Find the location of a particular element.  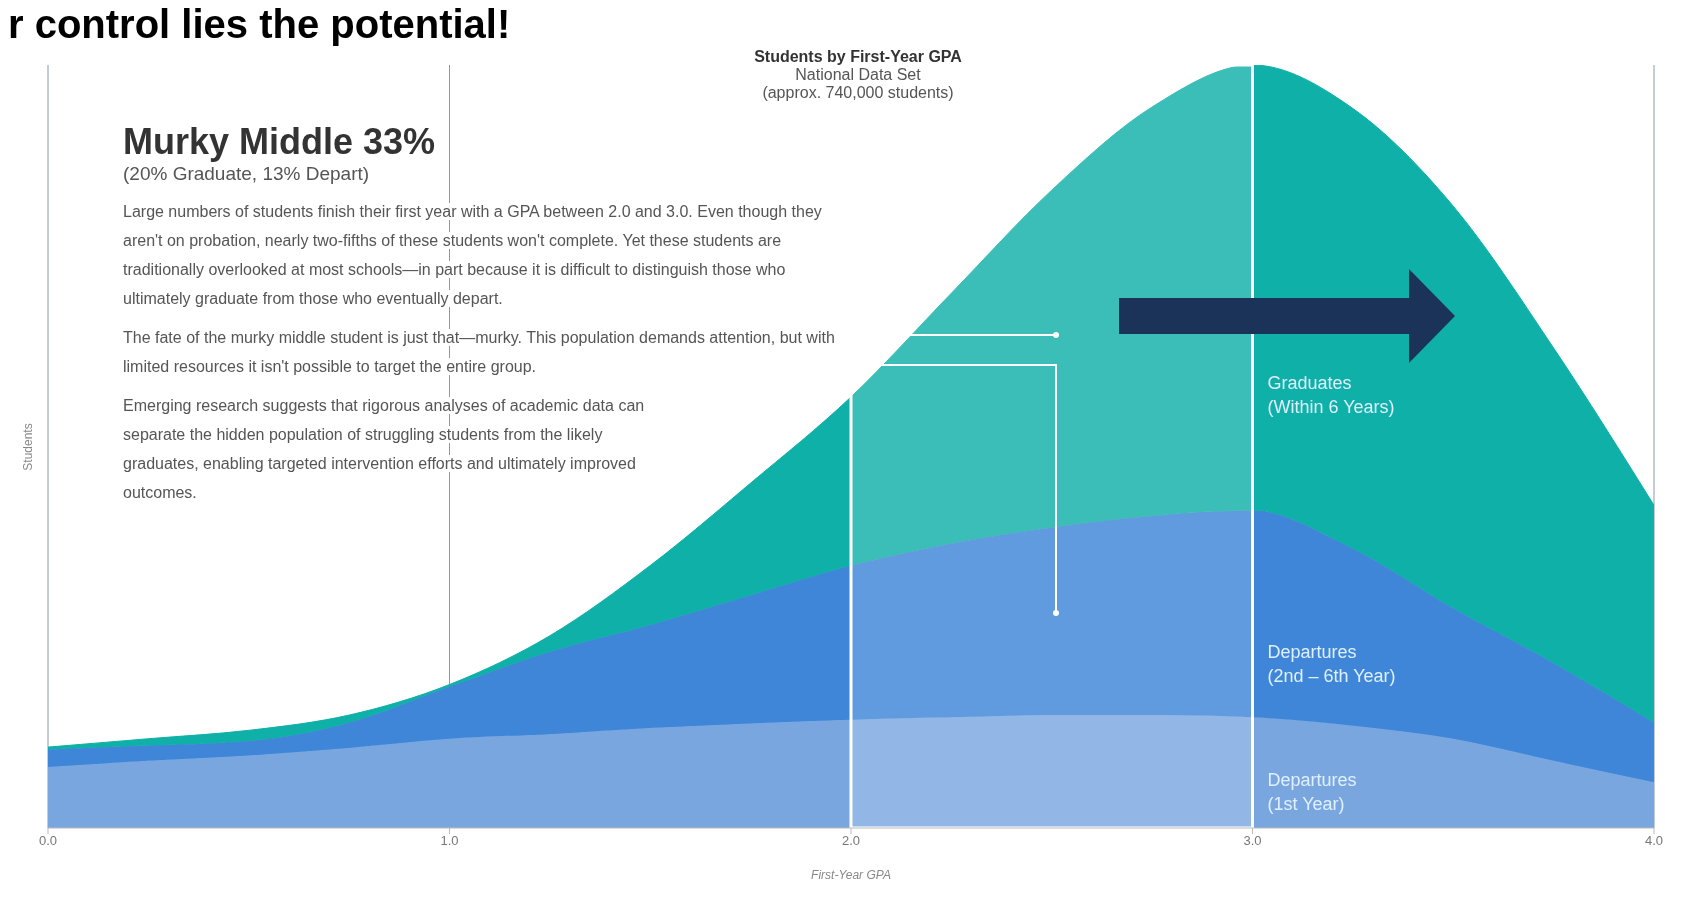

text: National Data Set (approx. 740,000 students) is located at coordinates (858, 84).